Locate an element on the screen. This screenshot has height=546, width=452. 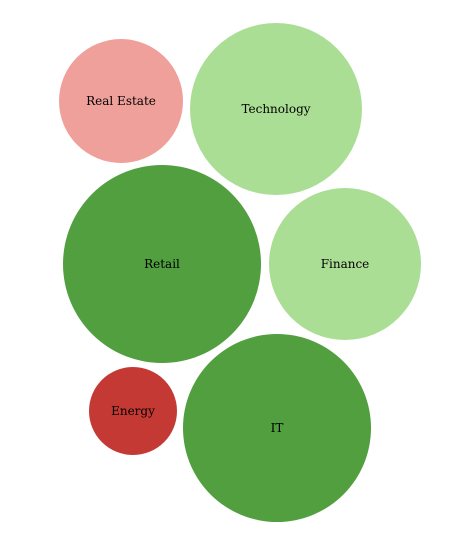
bubble-circle-energy is located at coordinates (133, 411).